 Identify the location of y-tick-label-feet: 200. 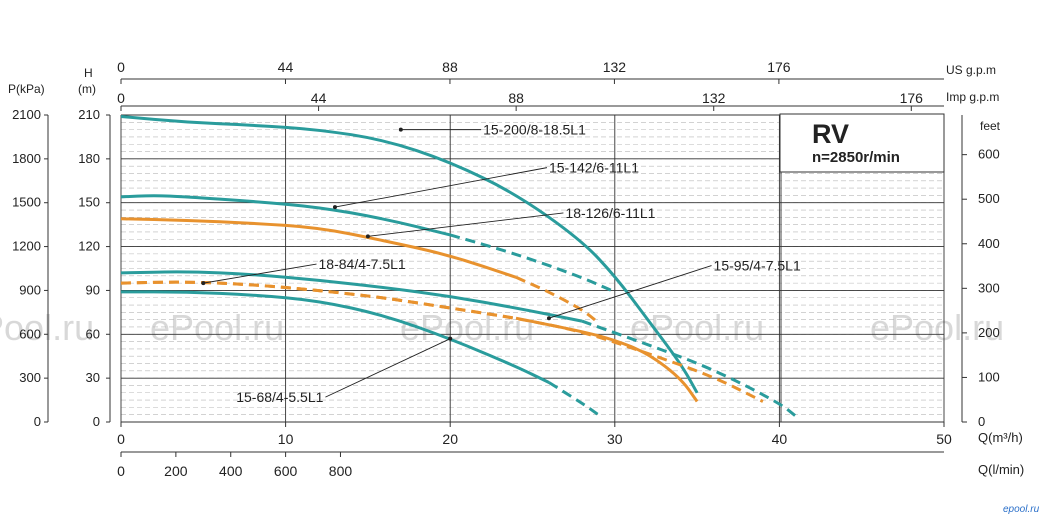
(989, 332).